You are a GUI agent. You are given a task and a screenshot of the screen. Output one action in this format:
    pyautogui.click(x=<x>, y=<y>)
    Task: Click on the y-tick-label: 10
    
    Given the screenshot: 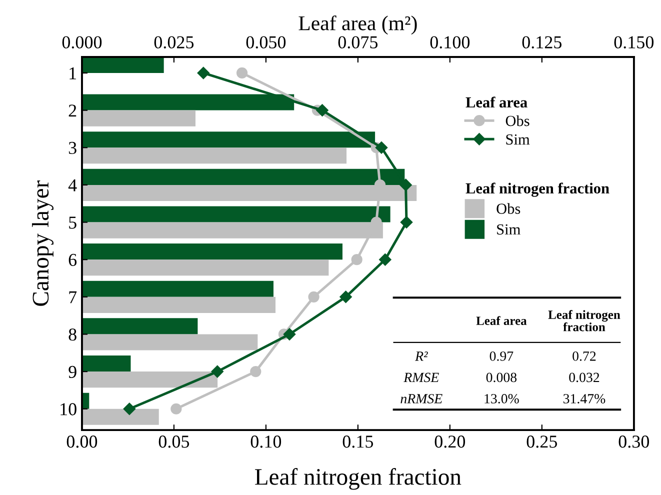 What is the action you would take?
    pyautogui.click(x=68, y=409)
    